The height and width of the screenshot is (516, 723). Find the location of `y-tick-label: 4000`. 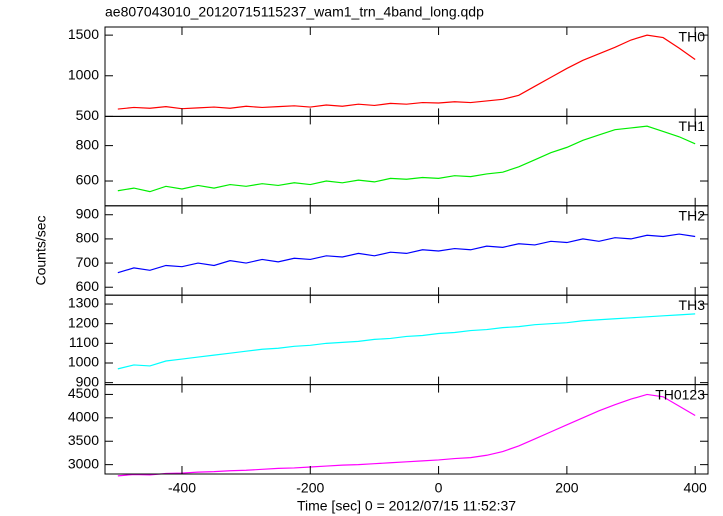

y-tick-label: 4000 is located at coordinates (83, 417).